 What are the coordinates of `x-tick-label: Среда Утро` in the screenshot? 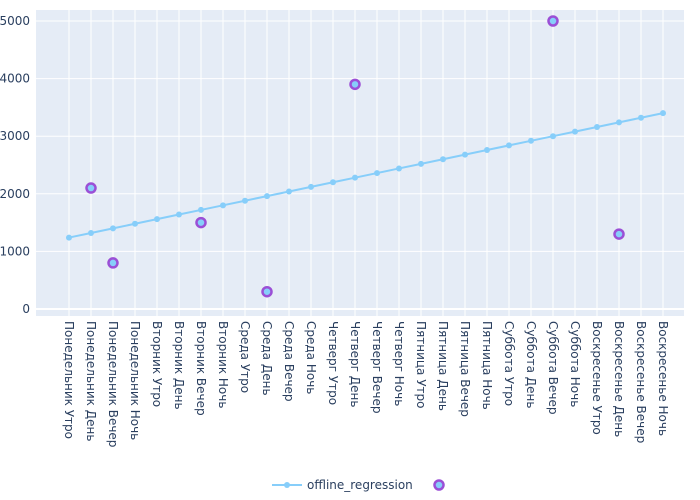 It's located at (245, 357).